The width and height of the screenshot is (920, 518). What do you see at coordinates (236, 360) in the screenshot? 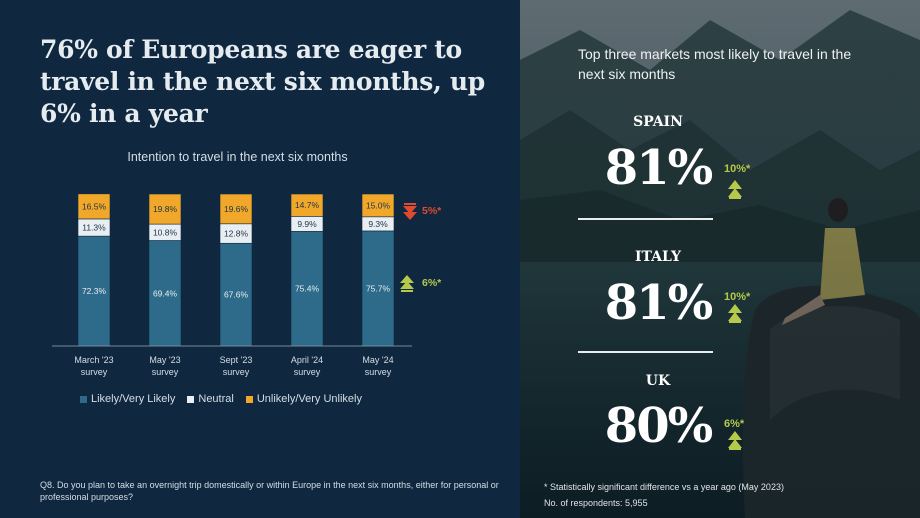
I see `x-tick-label: Sept '23` at bounding box center [236, 360].